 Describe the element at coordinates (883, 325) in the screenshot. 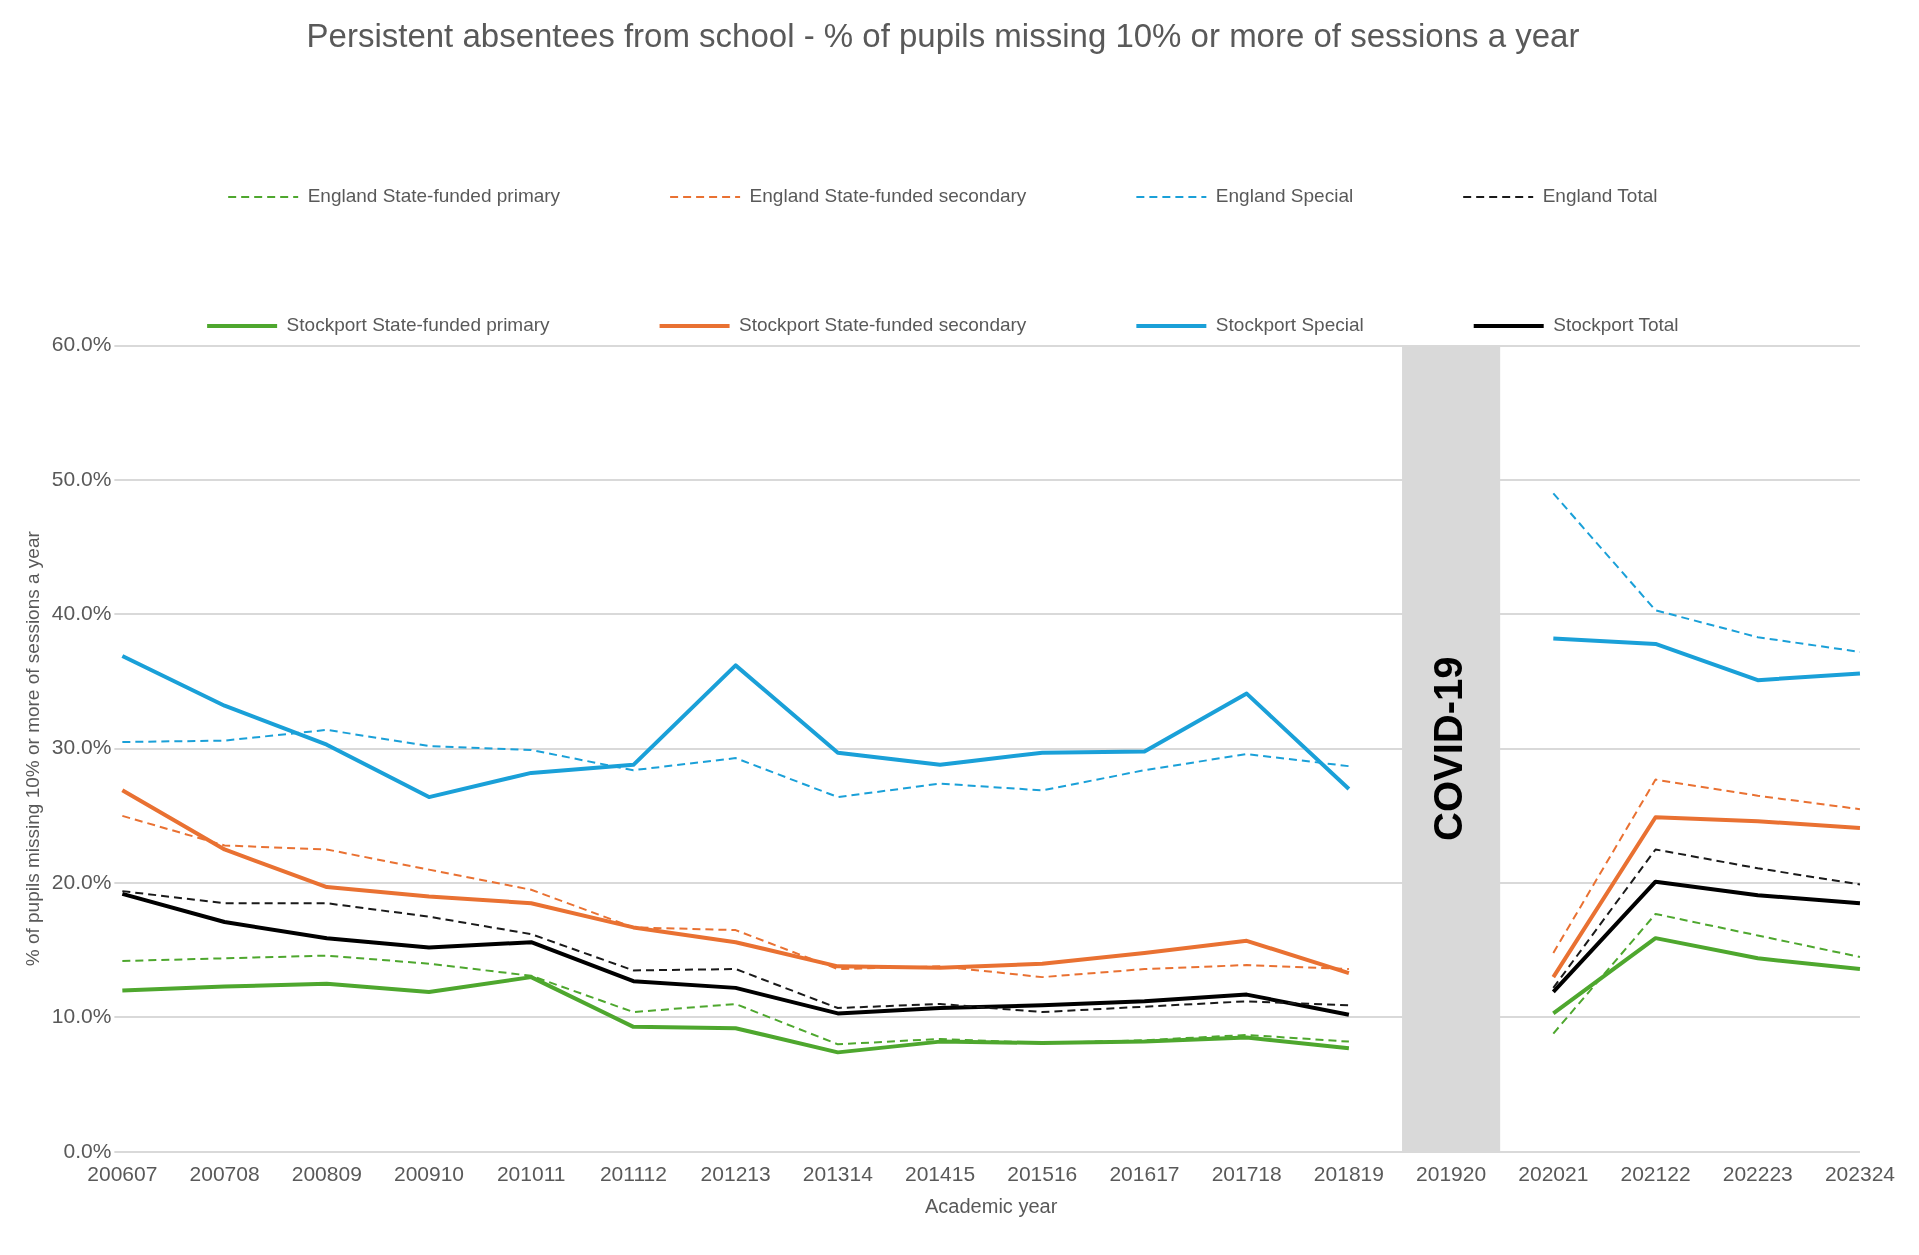

I see `legend-label: Stockport State-funded secondary` at that location.